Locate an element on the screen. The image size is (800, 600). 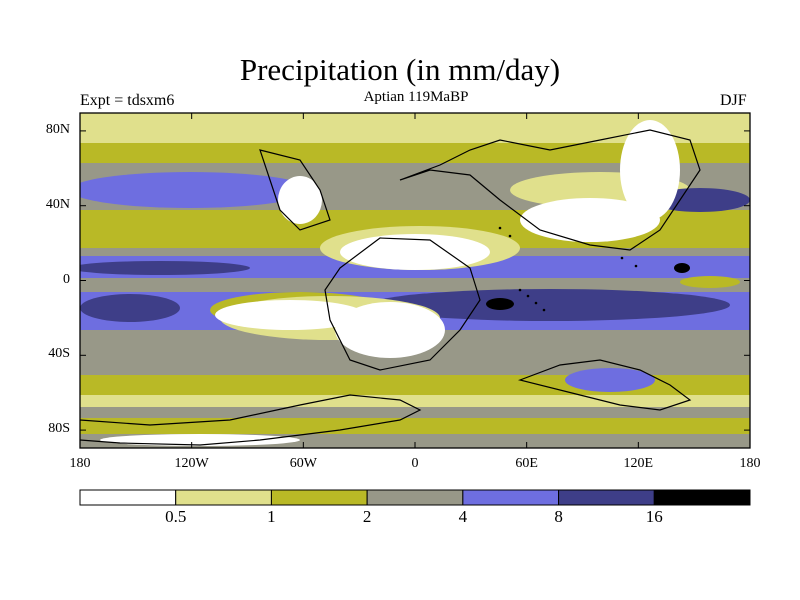
island-dots is located at coordinates (568, 269).